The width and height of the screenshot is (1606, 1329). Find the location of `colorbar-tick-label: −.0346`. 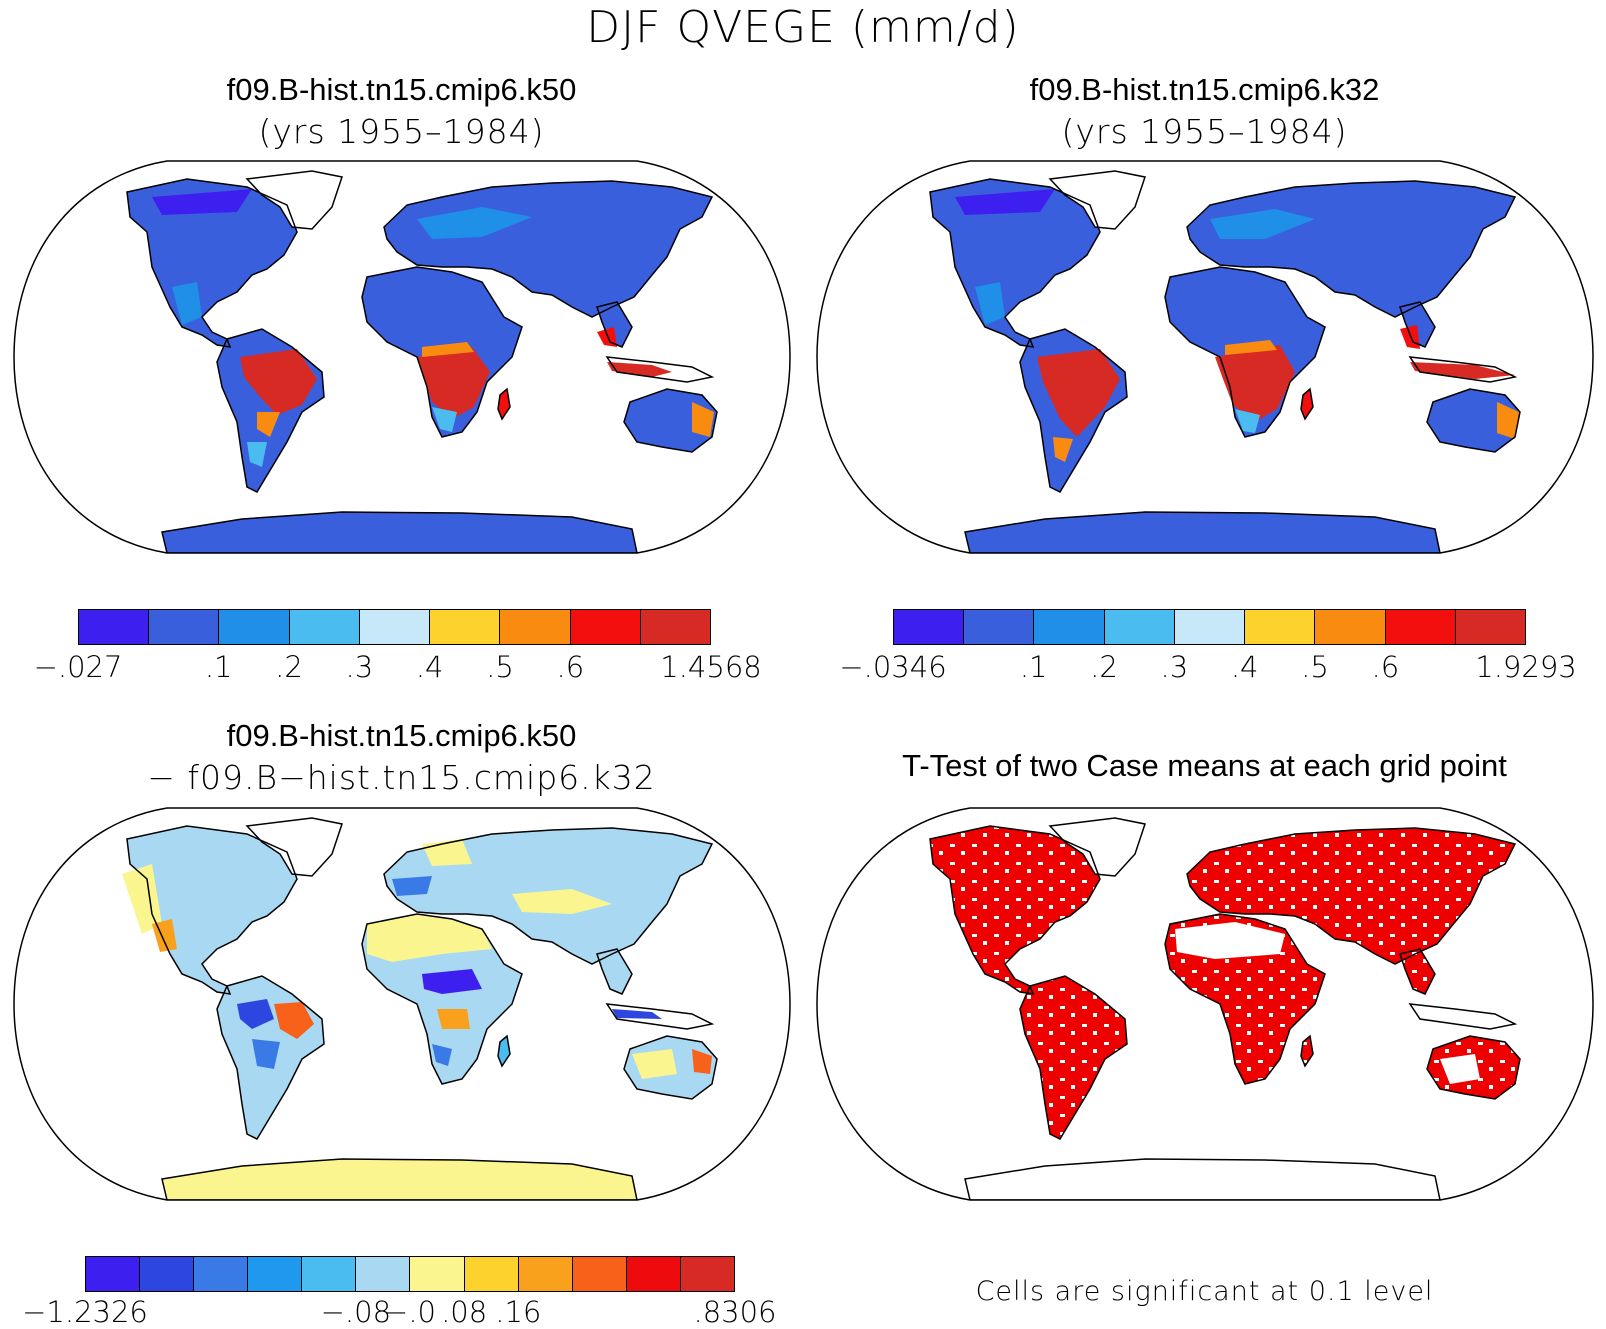

colorbar-tick-label: −.0346 is located at coordinates (893, 667).